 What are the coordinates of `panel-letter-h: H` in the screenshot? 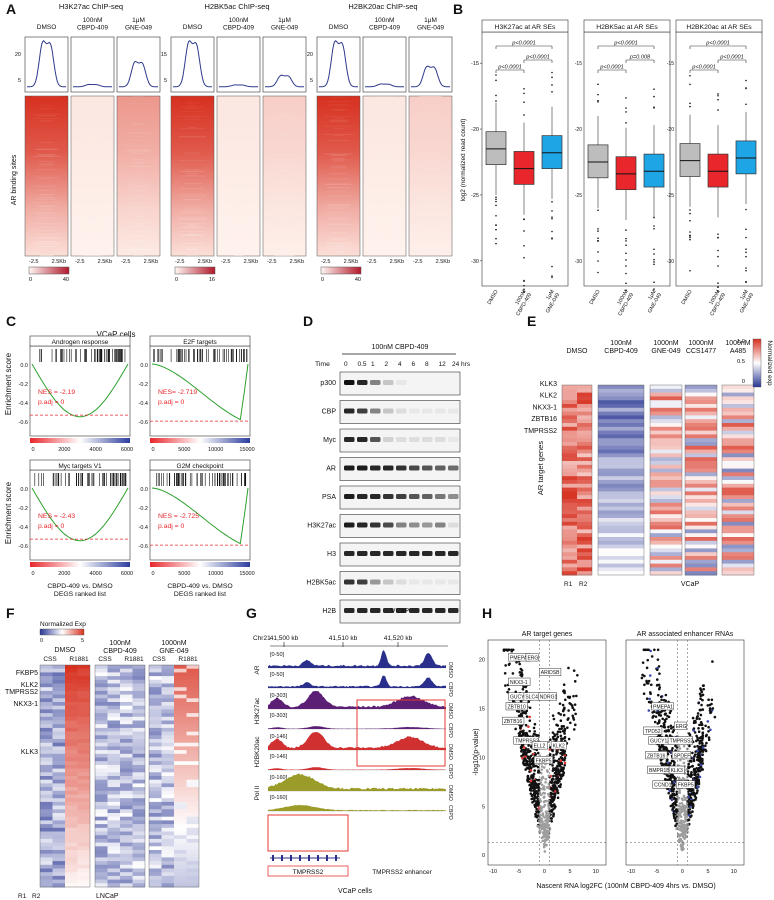 It's located at (487, 613).